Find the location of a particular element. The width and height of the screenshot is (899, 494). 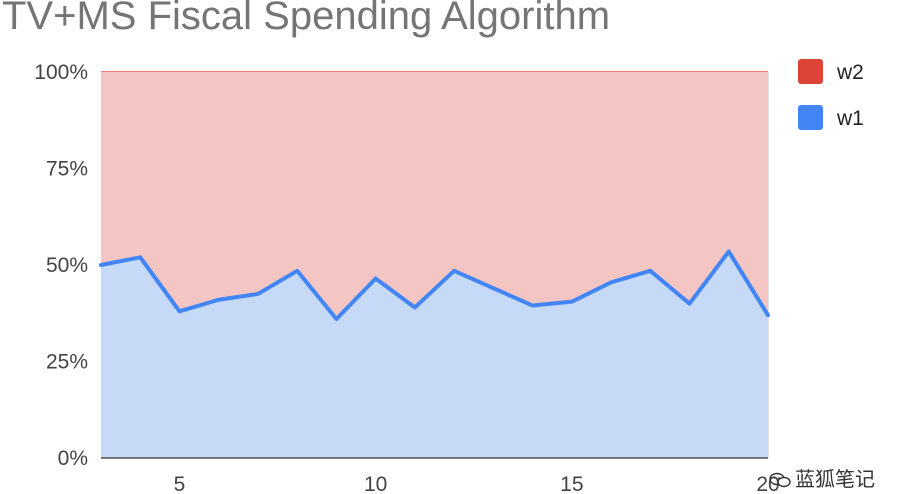

x-tick-label: 10 is located at coordinates (375, 483).